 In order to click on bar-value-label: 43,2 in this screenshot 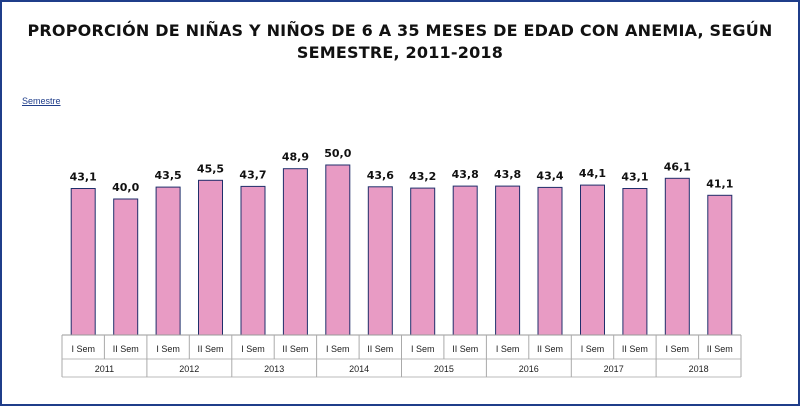, I will do `click(422, 176)`.